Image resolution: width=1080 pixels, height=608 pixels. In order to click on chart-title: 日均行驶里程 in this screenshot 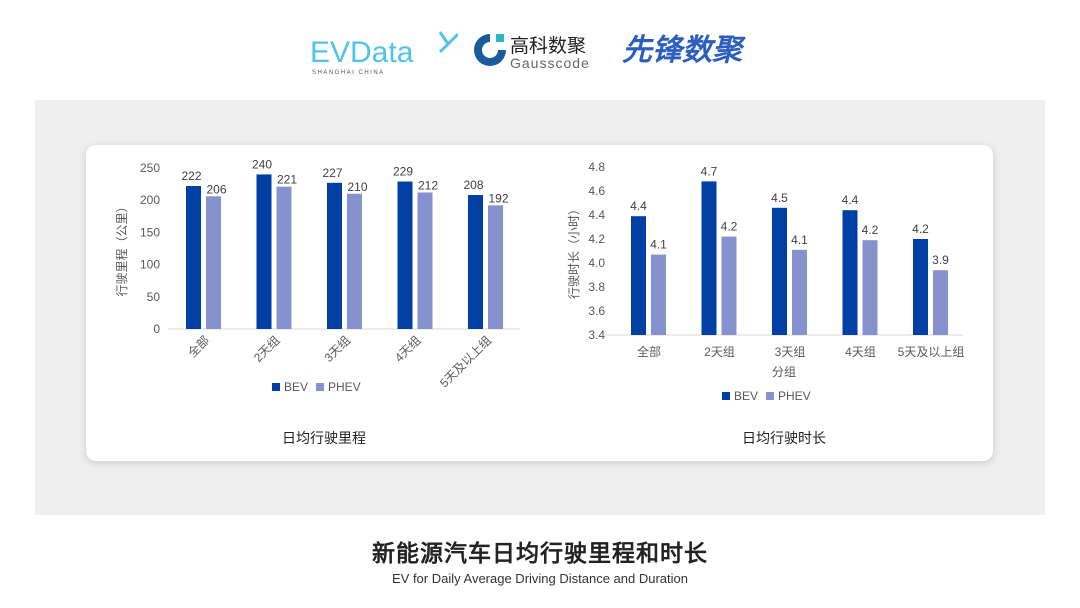, I will do `click(324, 438)`.